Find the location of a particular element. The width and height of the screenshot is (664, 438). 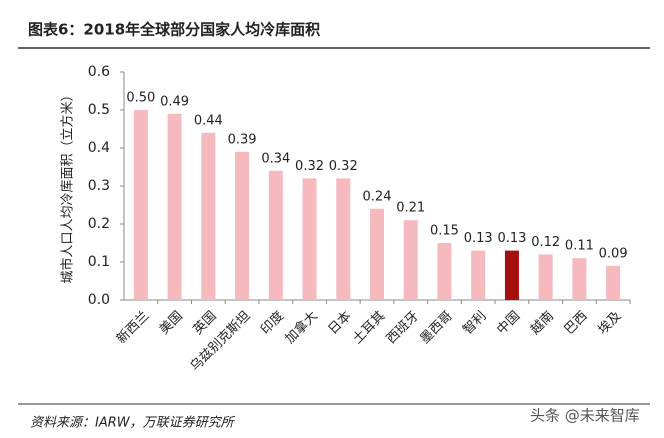

x-tick-label: 越南 is located at coordinates (542, 323).